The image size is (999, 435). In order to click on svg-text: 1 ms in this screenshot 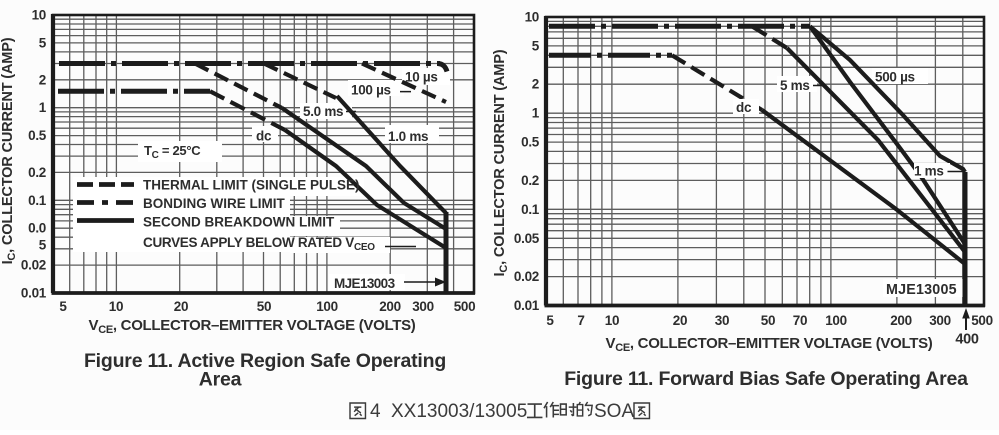, I will do `click(929, 171)`.